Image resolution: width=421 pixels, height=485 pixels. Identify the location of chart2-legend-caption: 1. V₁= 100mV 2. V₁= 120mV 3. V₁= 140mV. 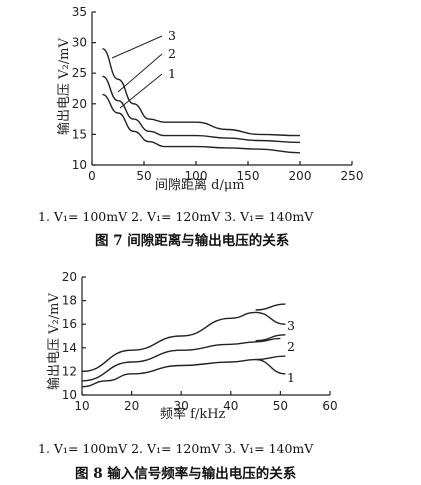
(176, 448).